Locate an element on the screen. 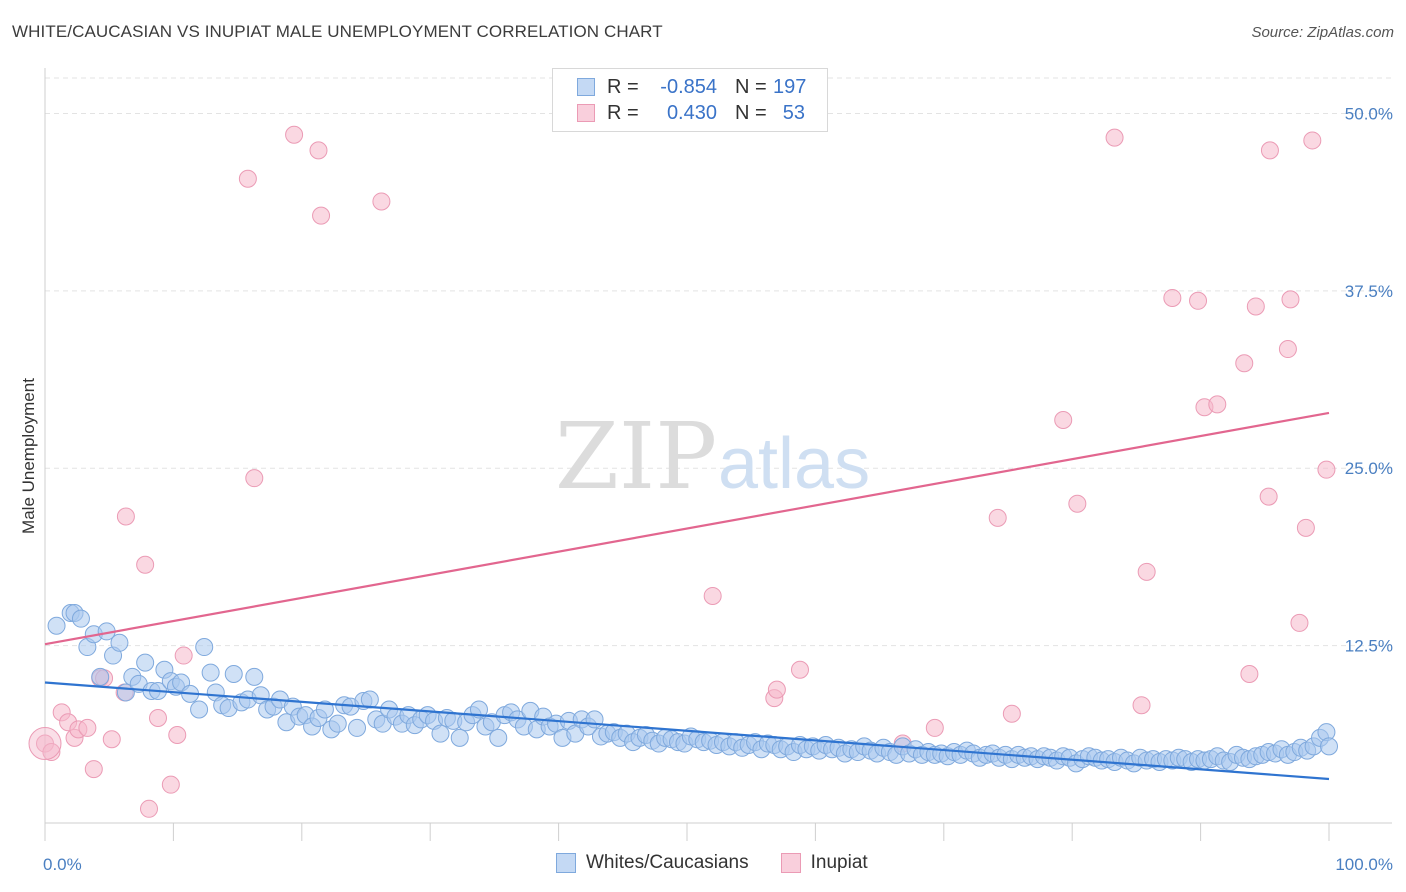  x-tick-label: 100.0% is located at coordinates (1364, 864).